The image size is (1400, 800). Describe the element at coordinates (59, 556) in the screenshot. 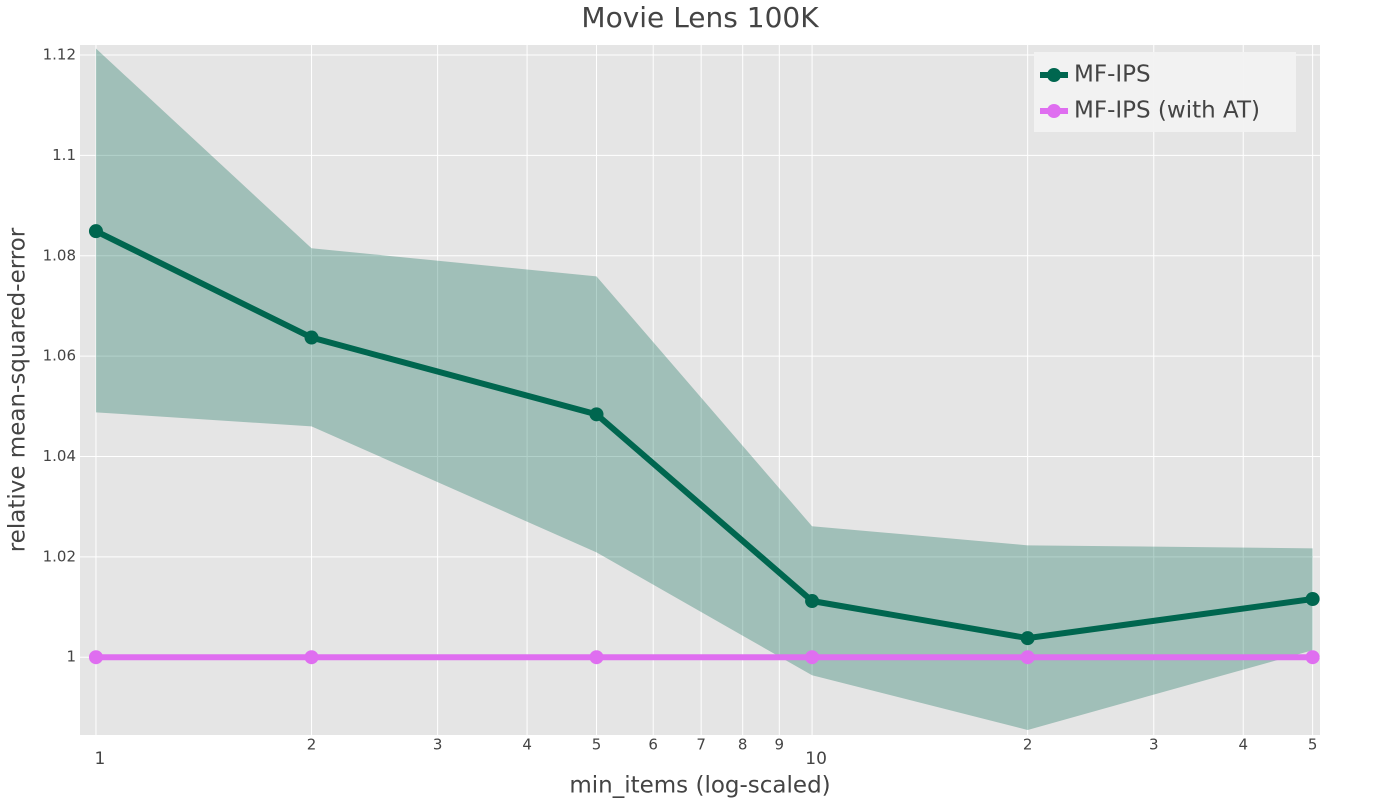

I see `y-tick-label: 1.02` at that location.